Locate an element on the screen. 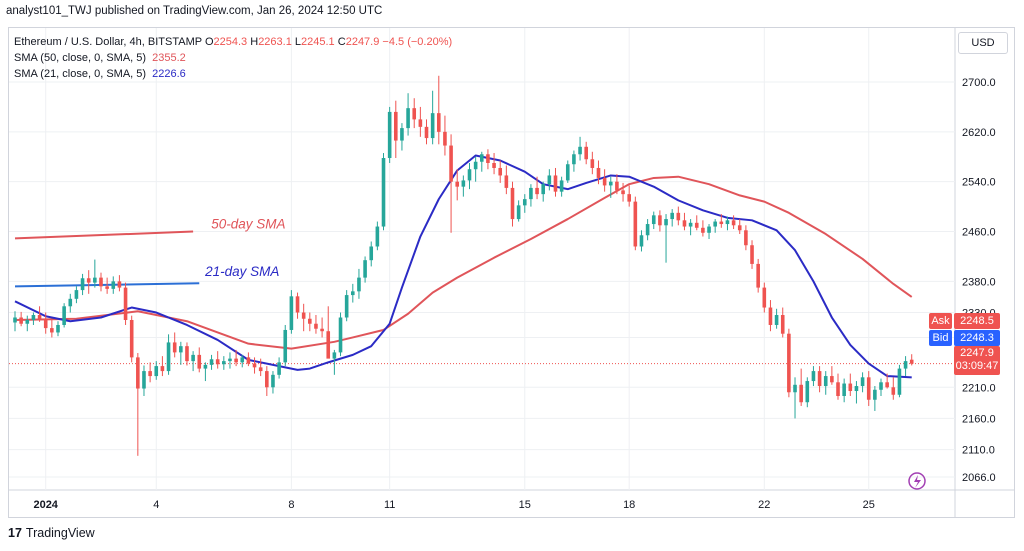  tradingview-logo-text: TradingView is located at coordinates (60, 533).